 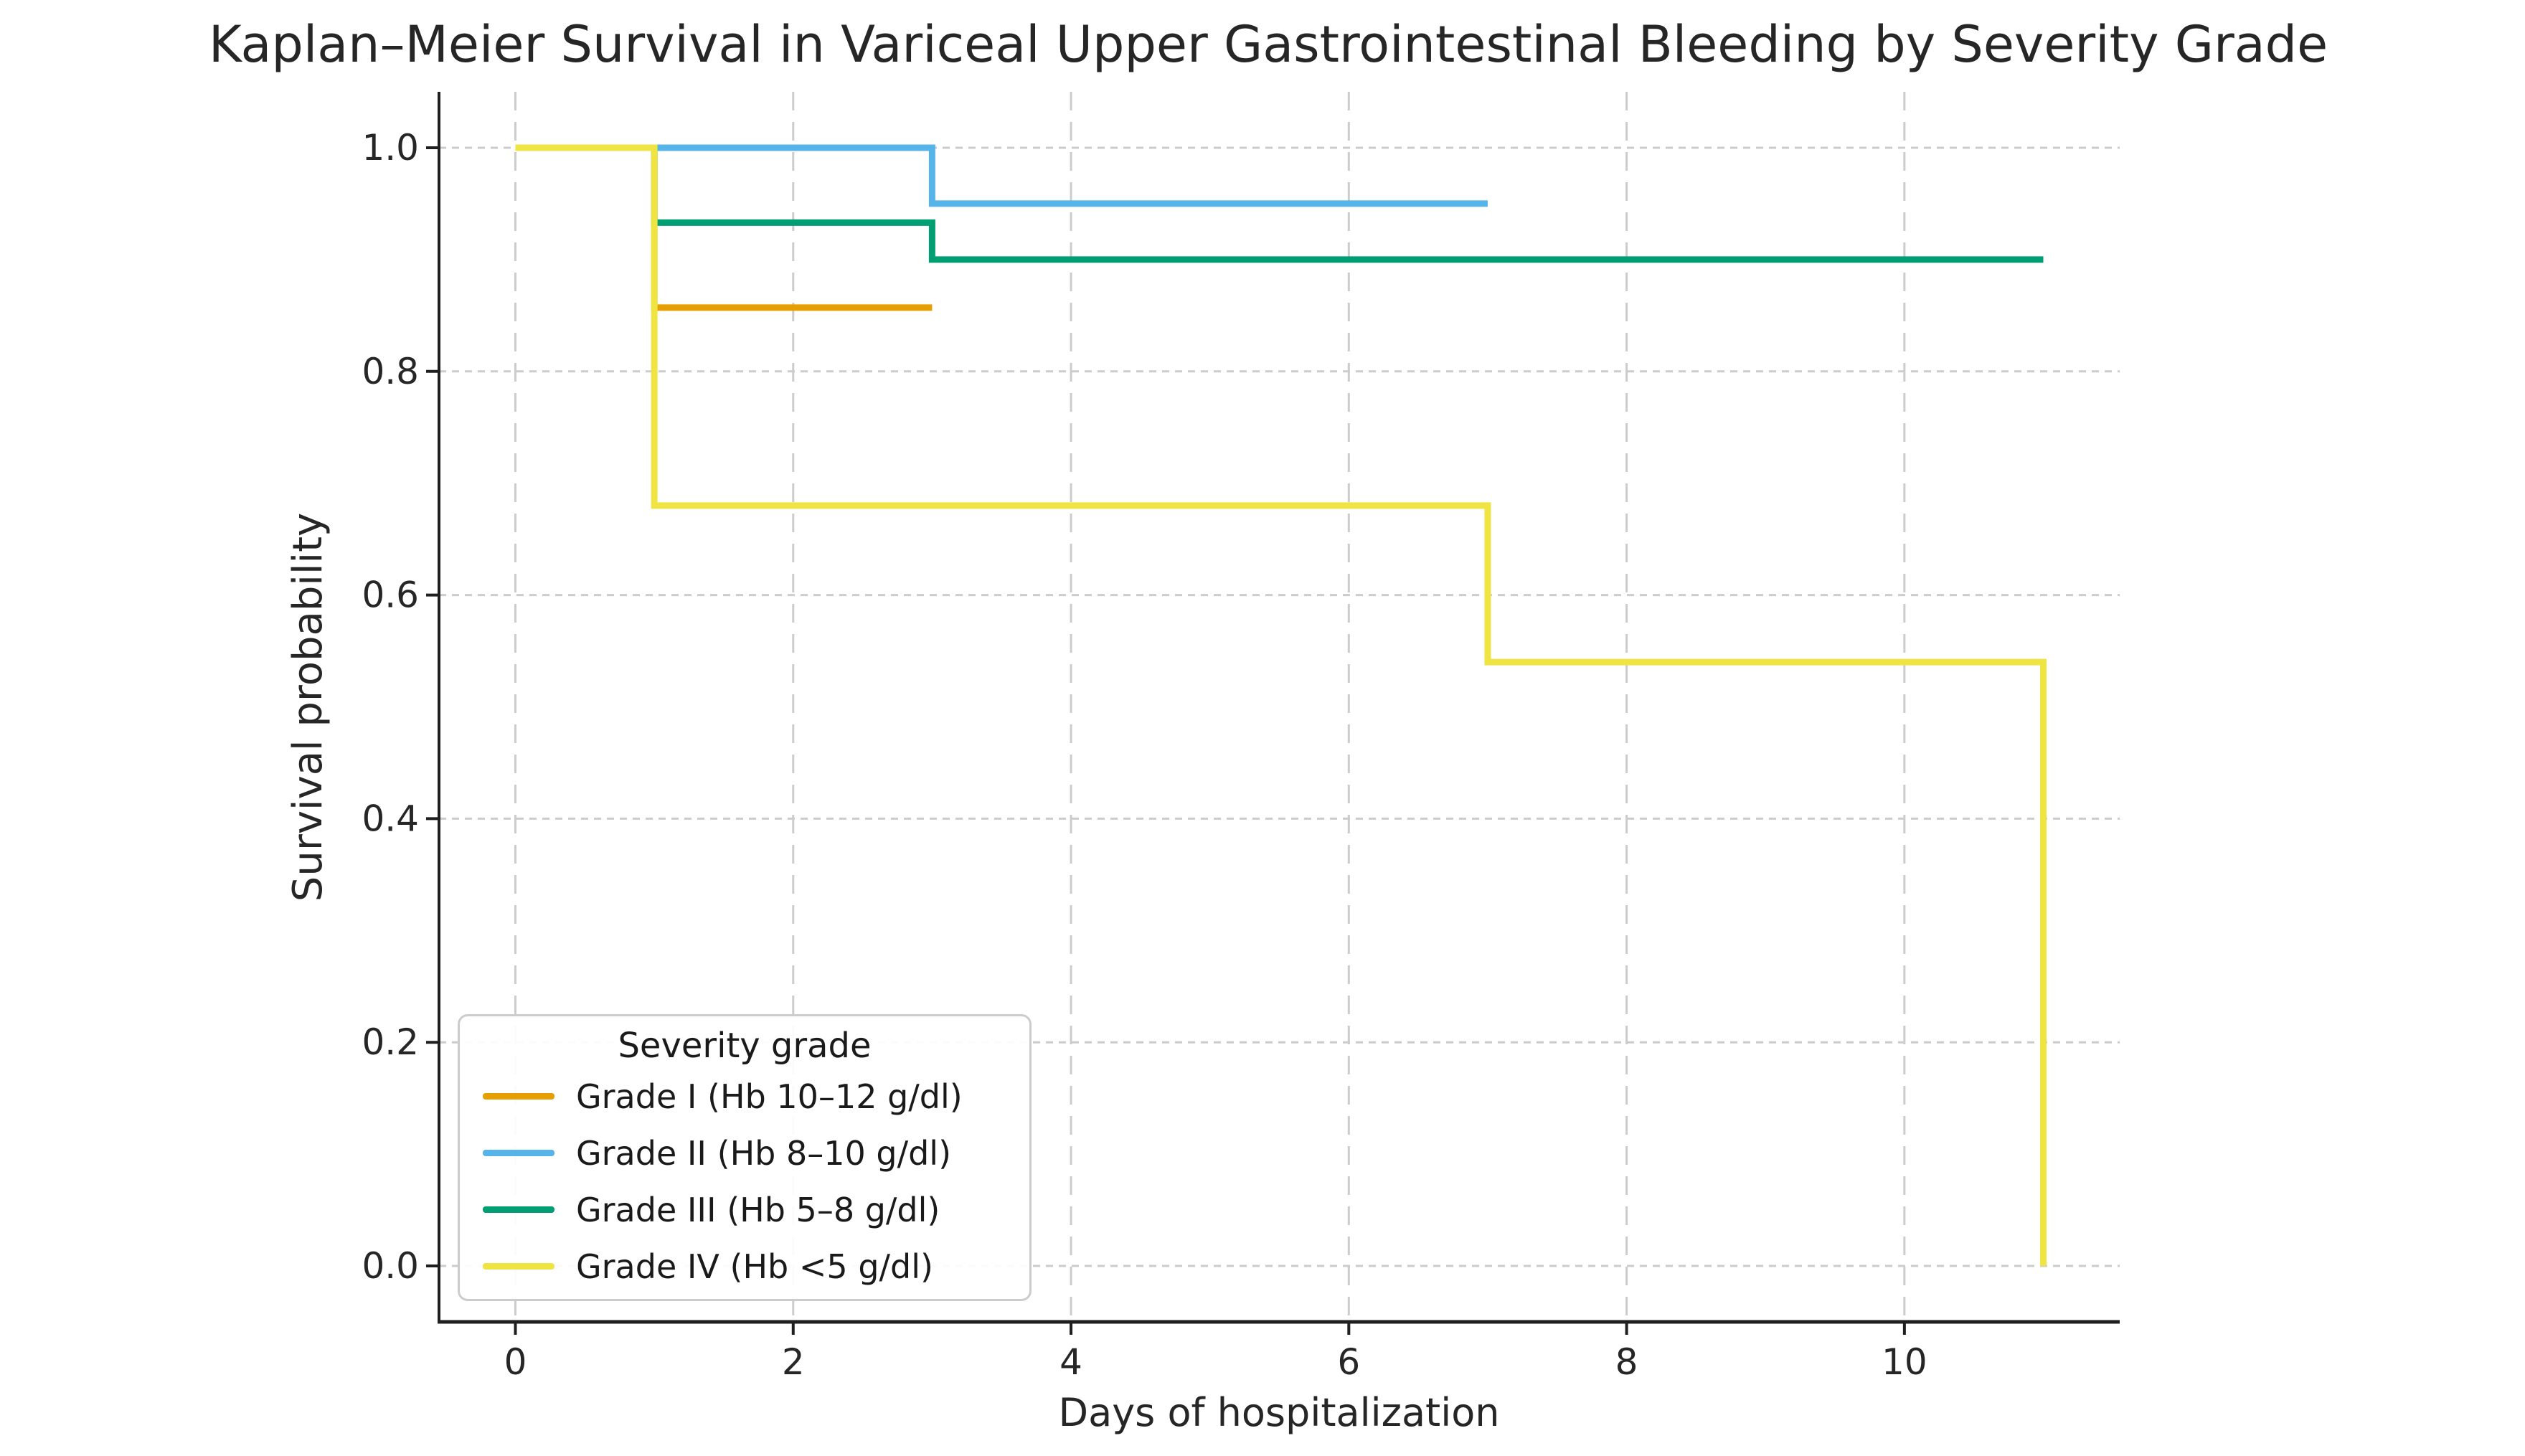 What do you see at coordinates (390, 595) in the screenshot?
I see `y-tick-label-0.6: 0.6` at bounding box center [390, 595].